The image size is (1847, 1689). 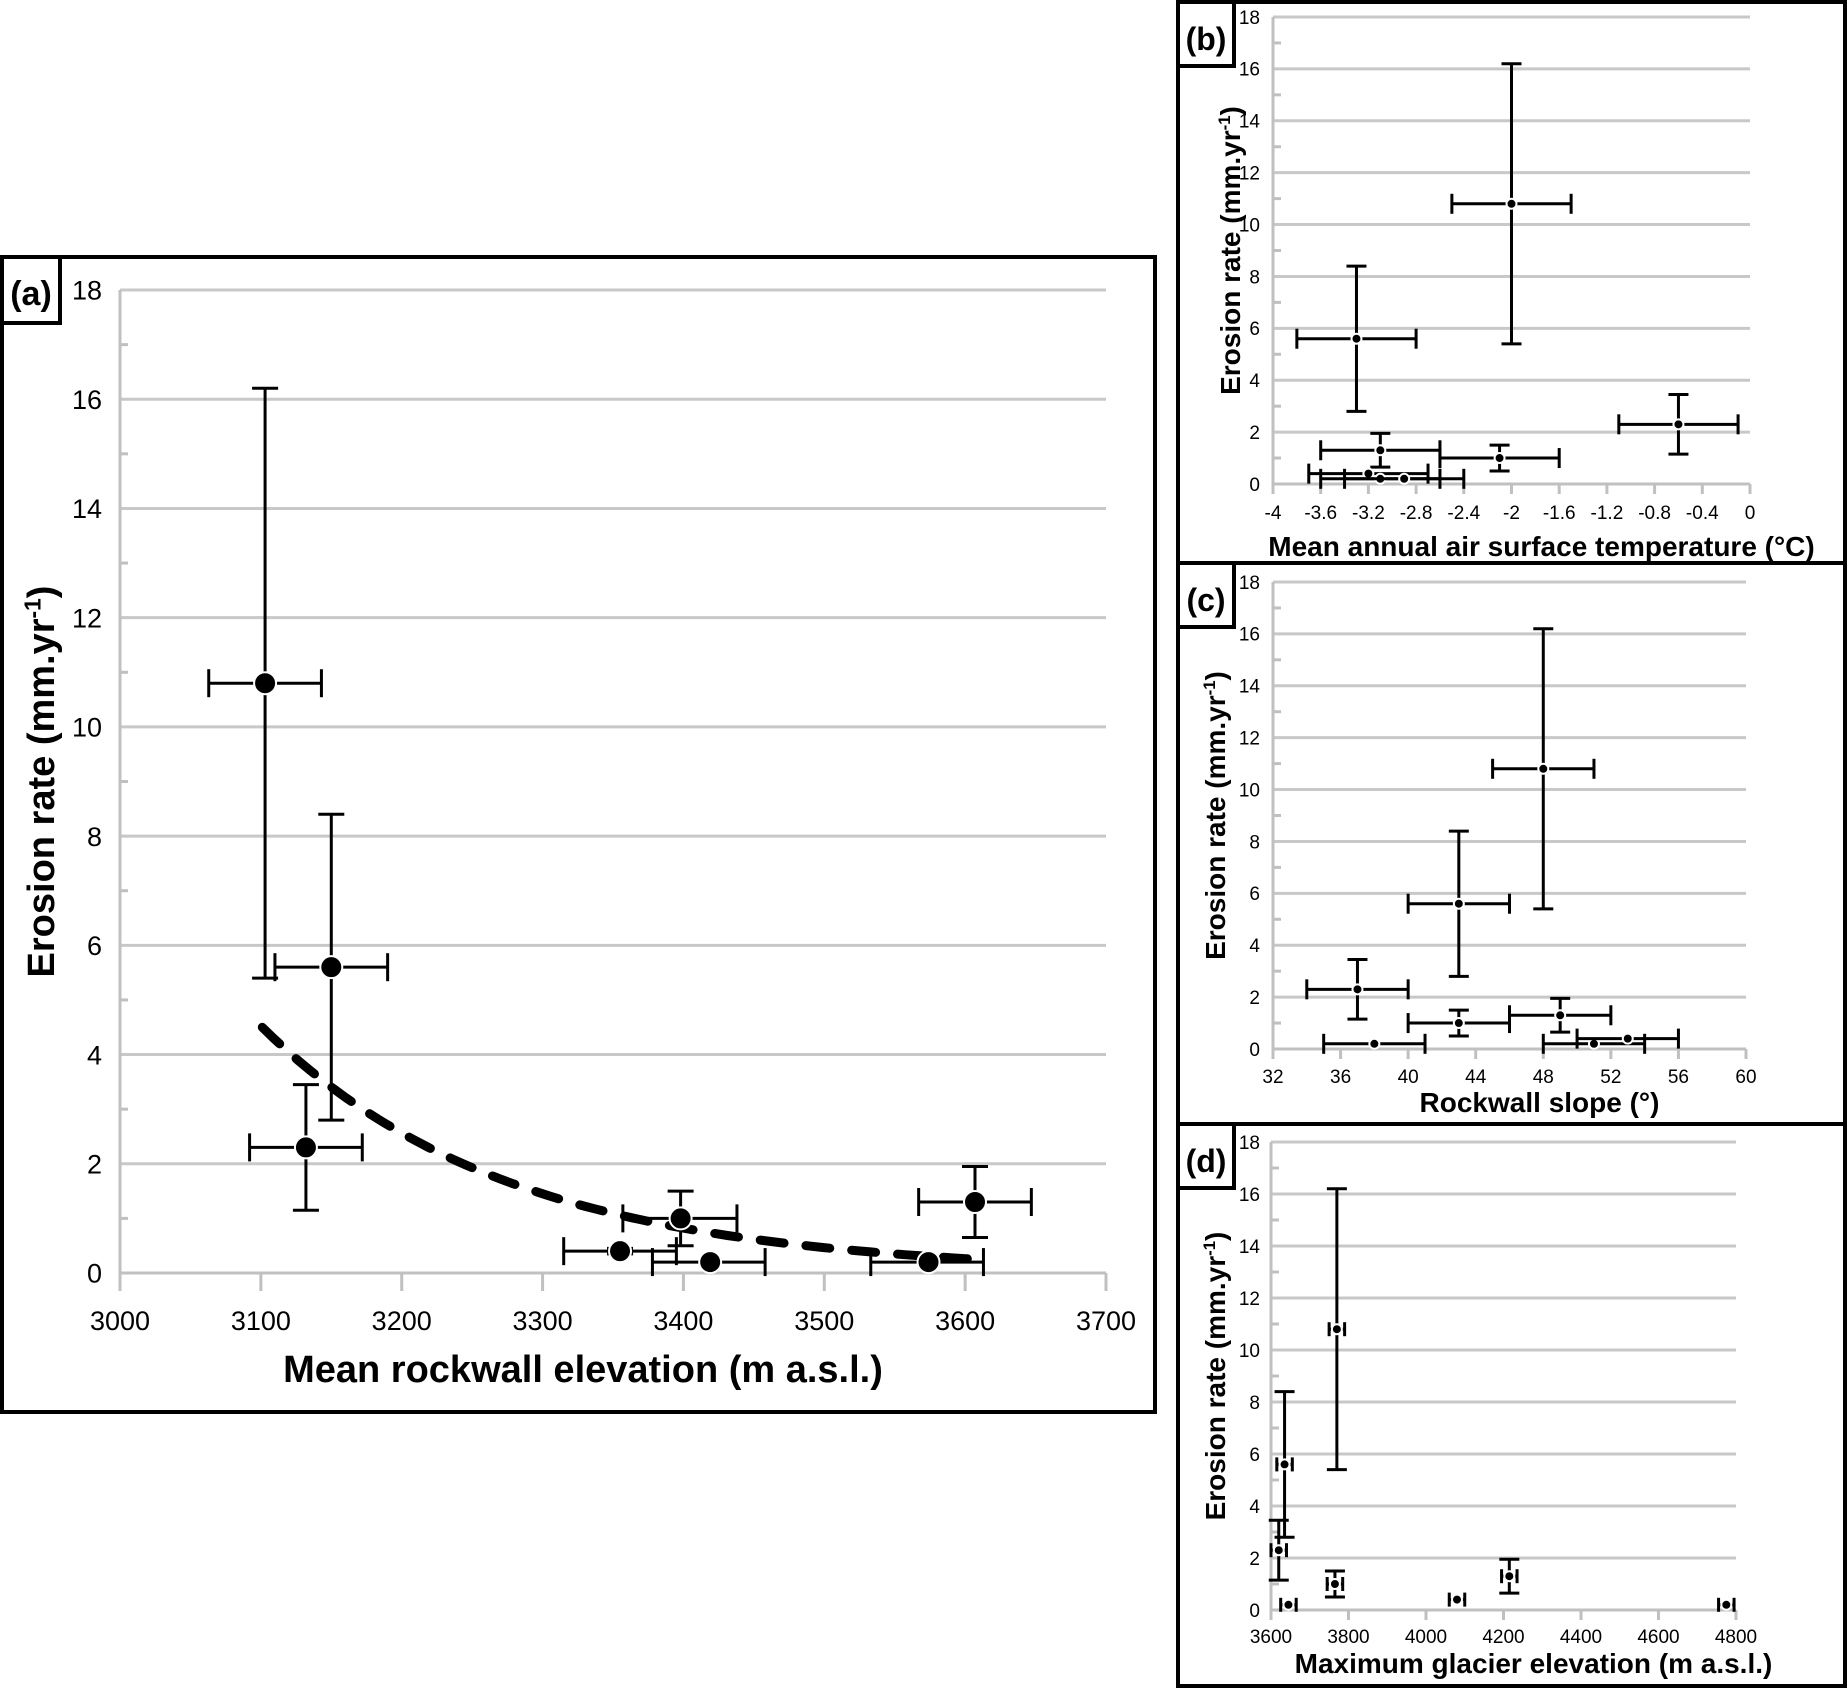 I want to click on x-tick-label: 4600, so click(x=1658, y=1637).